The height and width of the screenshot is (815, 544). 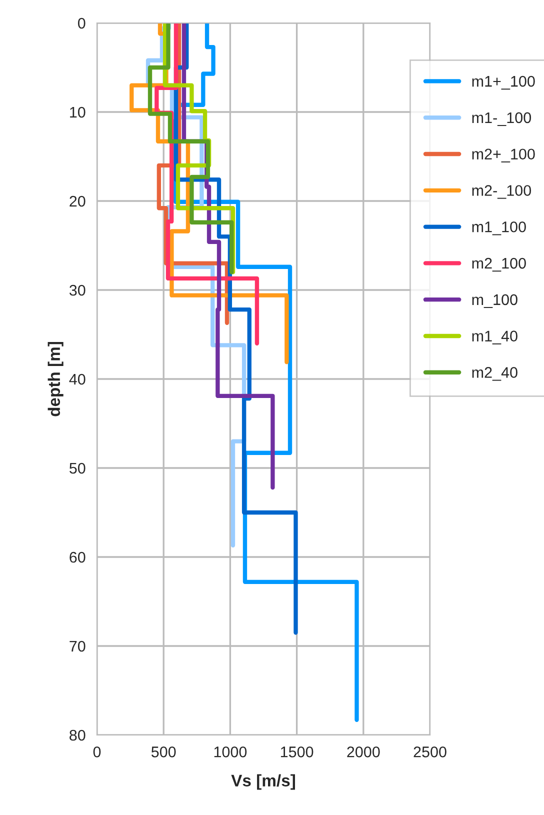 I want to click on y-tick-label: 40, so click(x=77, y=379).